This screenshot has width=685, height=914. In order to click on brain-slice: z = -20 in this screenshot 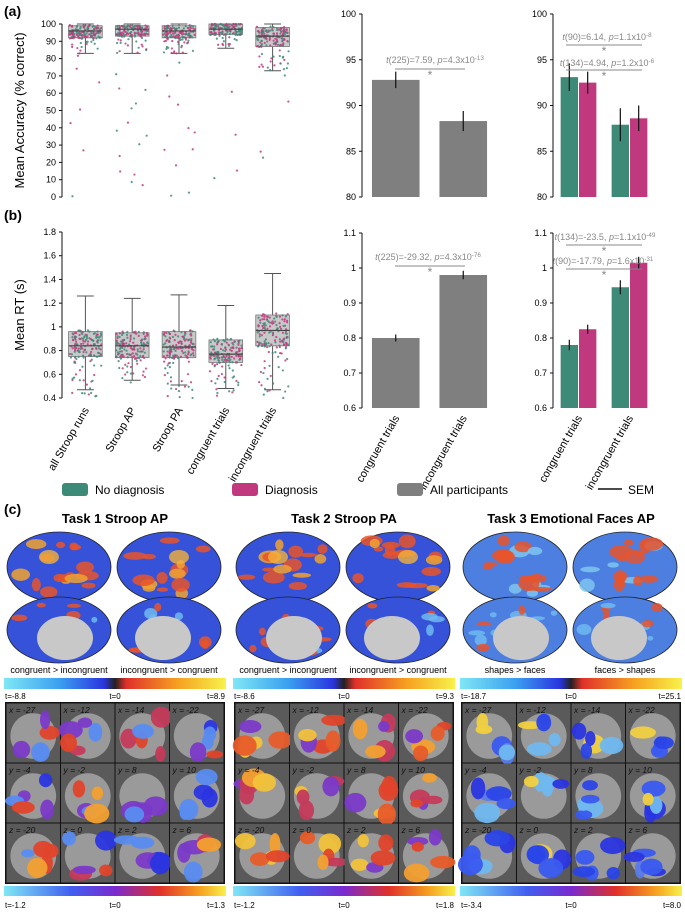, I will do `click(486, 853)`.